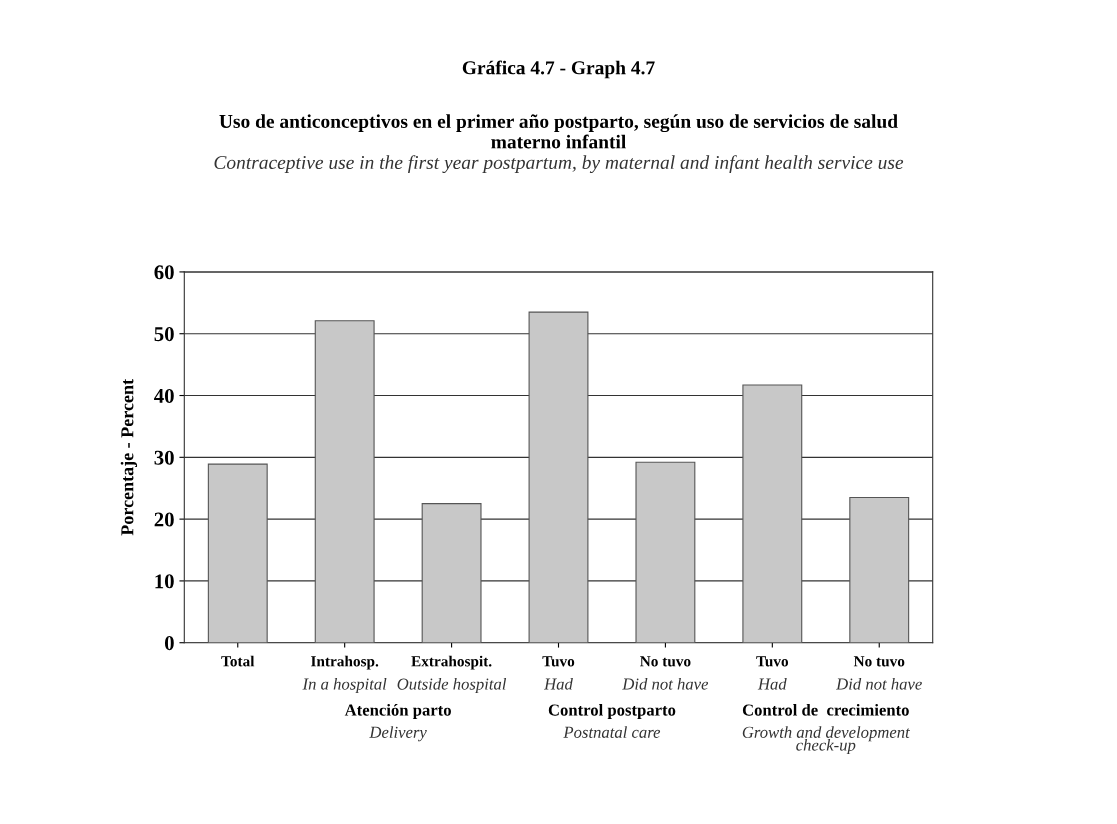 This screenshot has width=1117, height=824. What do you see at coordinates (164, 457) in the screenshot?
I see `y-tick-label: 30` at bounding box center [164, 457].